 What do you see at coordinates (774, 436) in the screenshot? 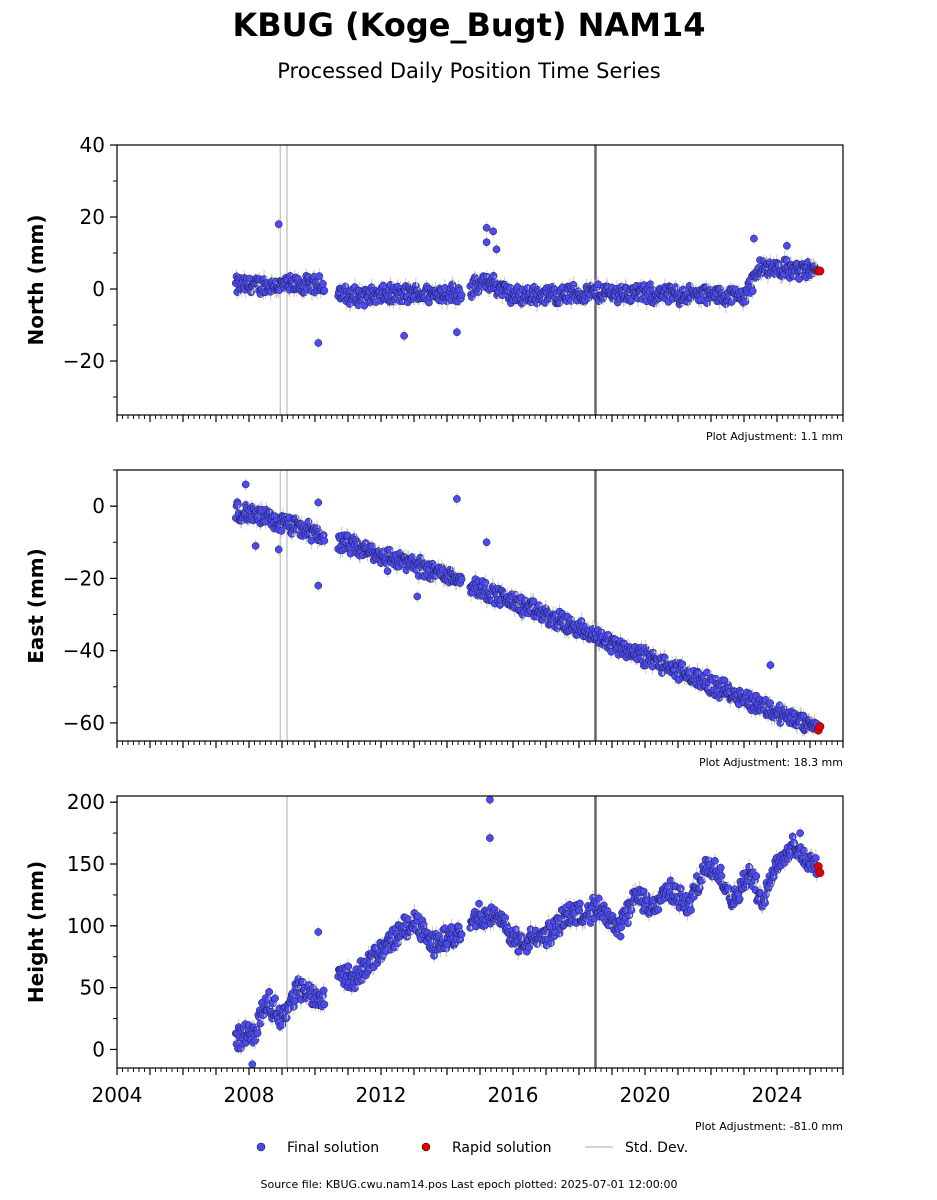
I see `plot-adjustment: Plot Adjustment: 1.1 mm` at bounding box center [774, 436].